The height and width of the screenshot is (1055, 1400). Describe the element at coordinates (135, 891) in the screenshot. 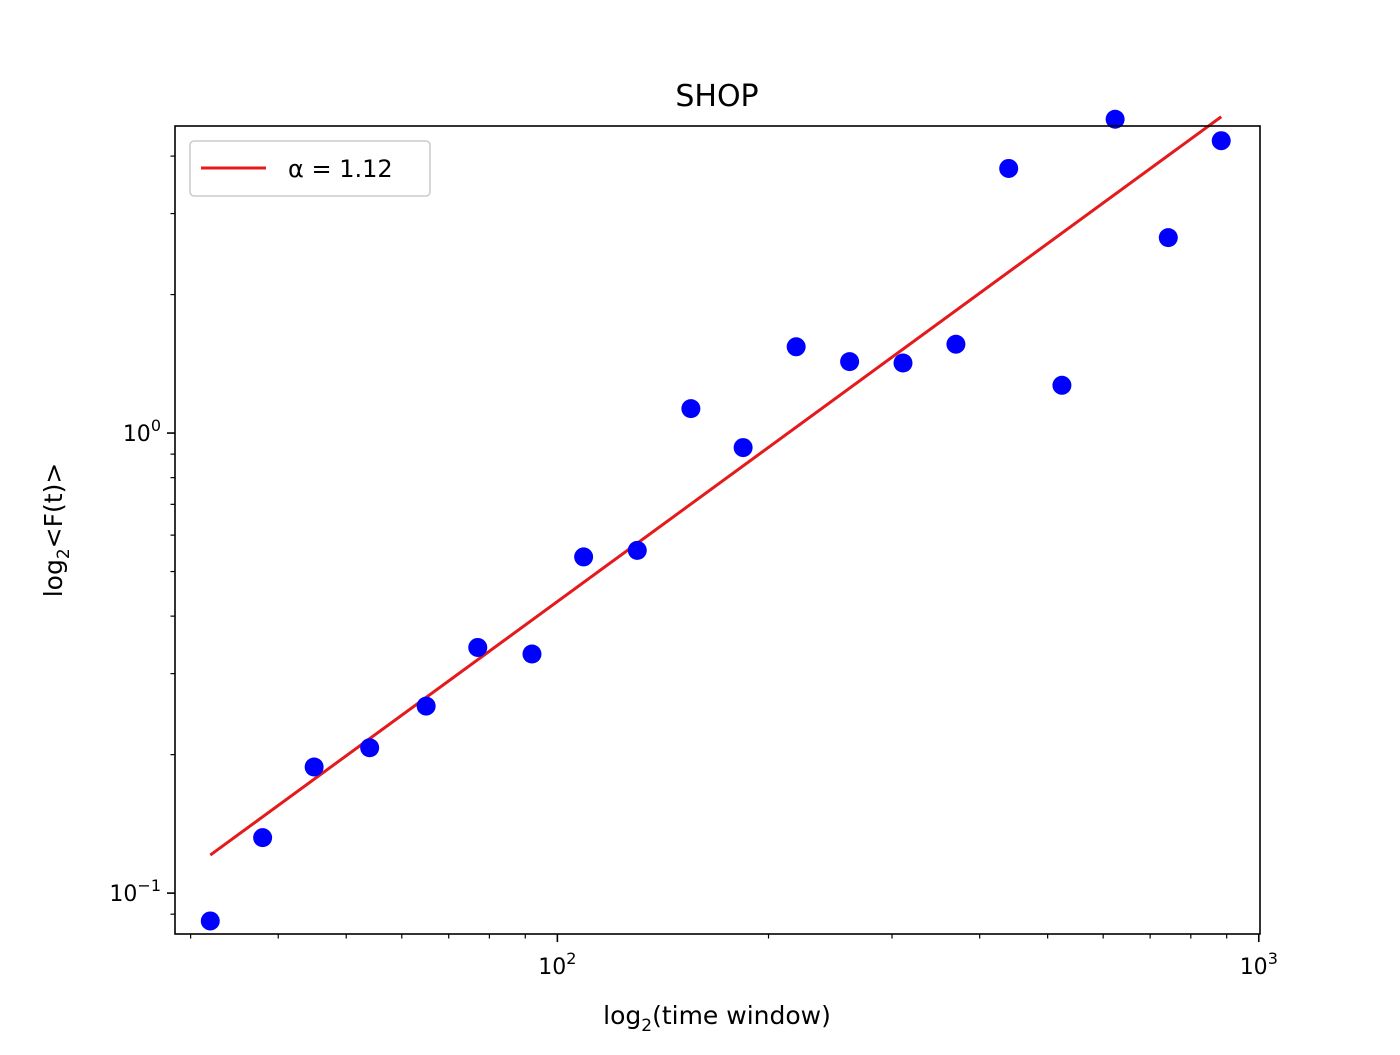

I see `y-tick-label: 10⁻¹` at that location.